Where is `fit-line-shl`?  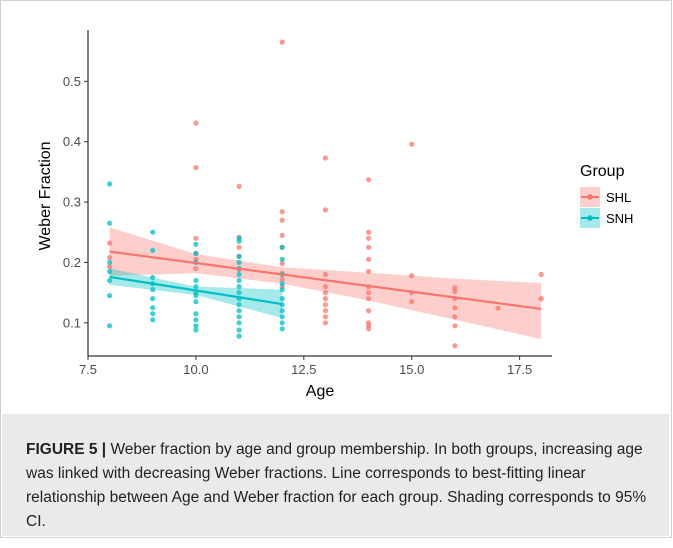
fit-line-shl is located at coordinates (325, 280).